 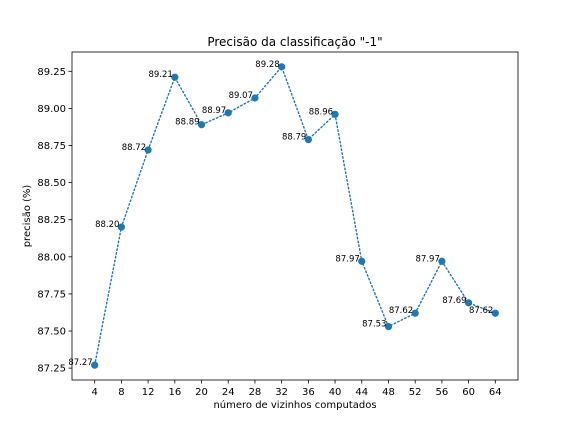 I want to click on y-tick-label: 88.00, so click(x=51, y=257).